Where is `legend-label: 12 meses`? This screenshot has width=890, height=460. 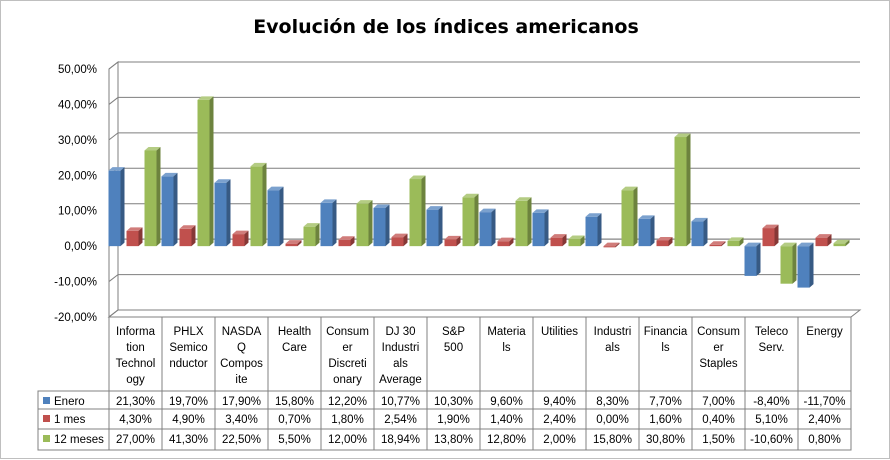 legend-label: 12 meses is located at coordinates (79, 440).